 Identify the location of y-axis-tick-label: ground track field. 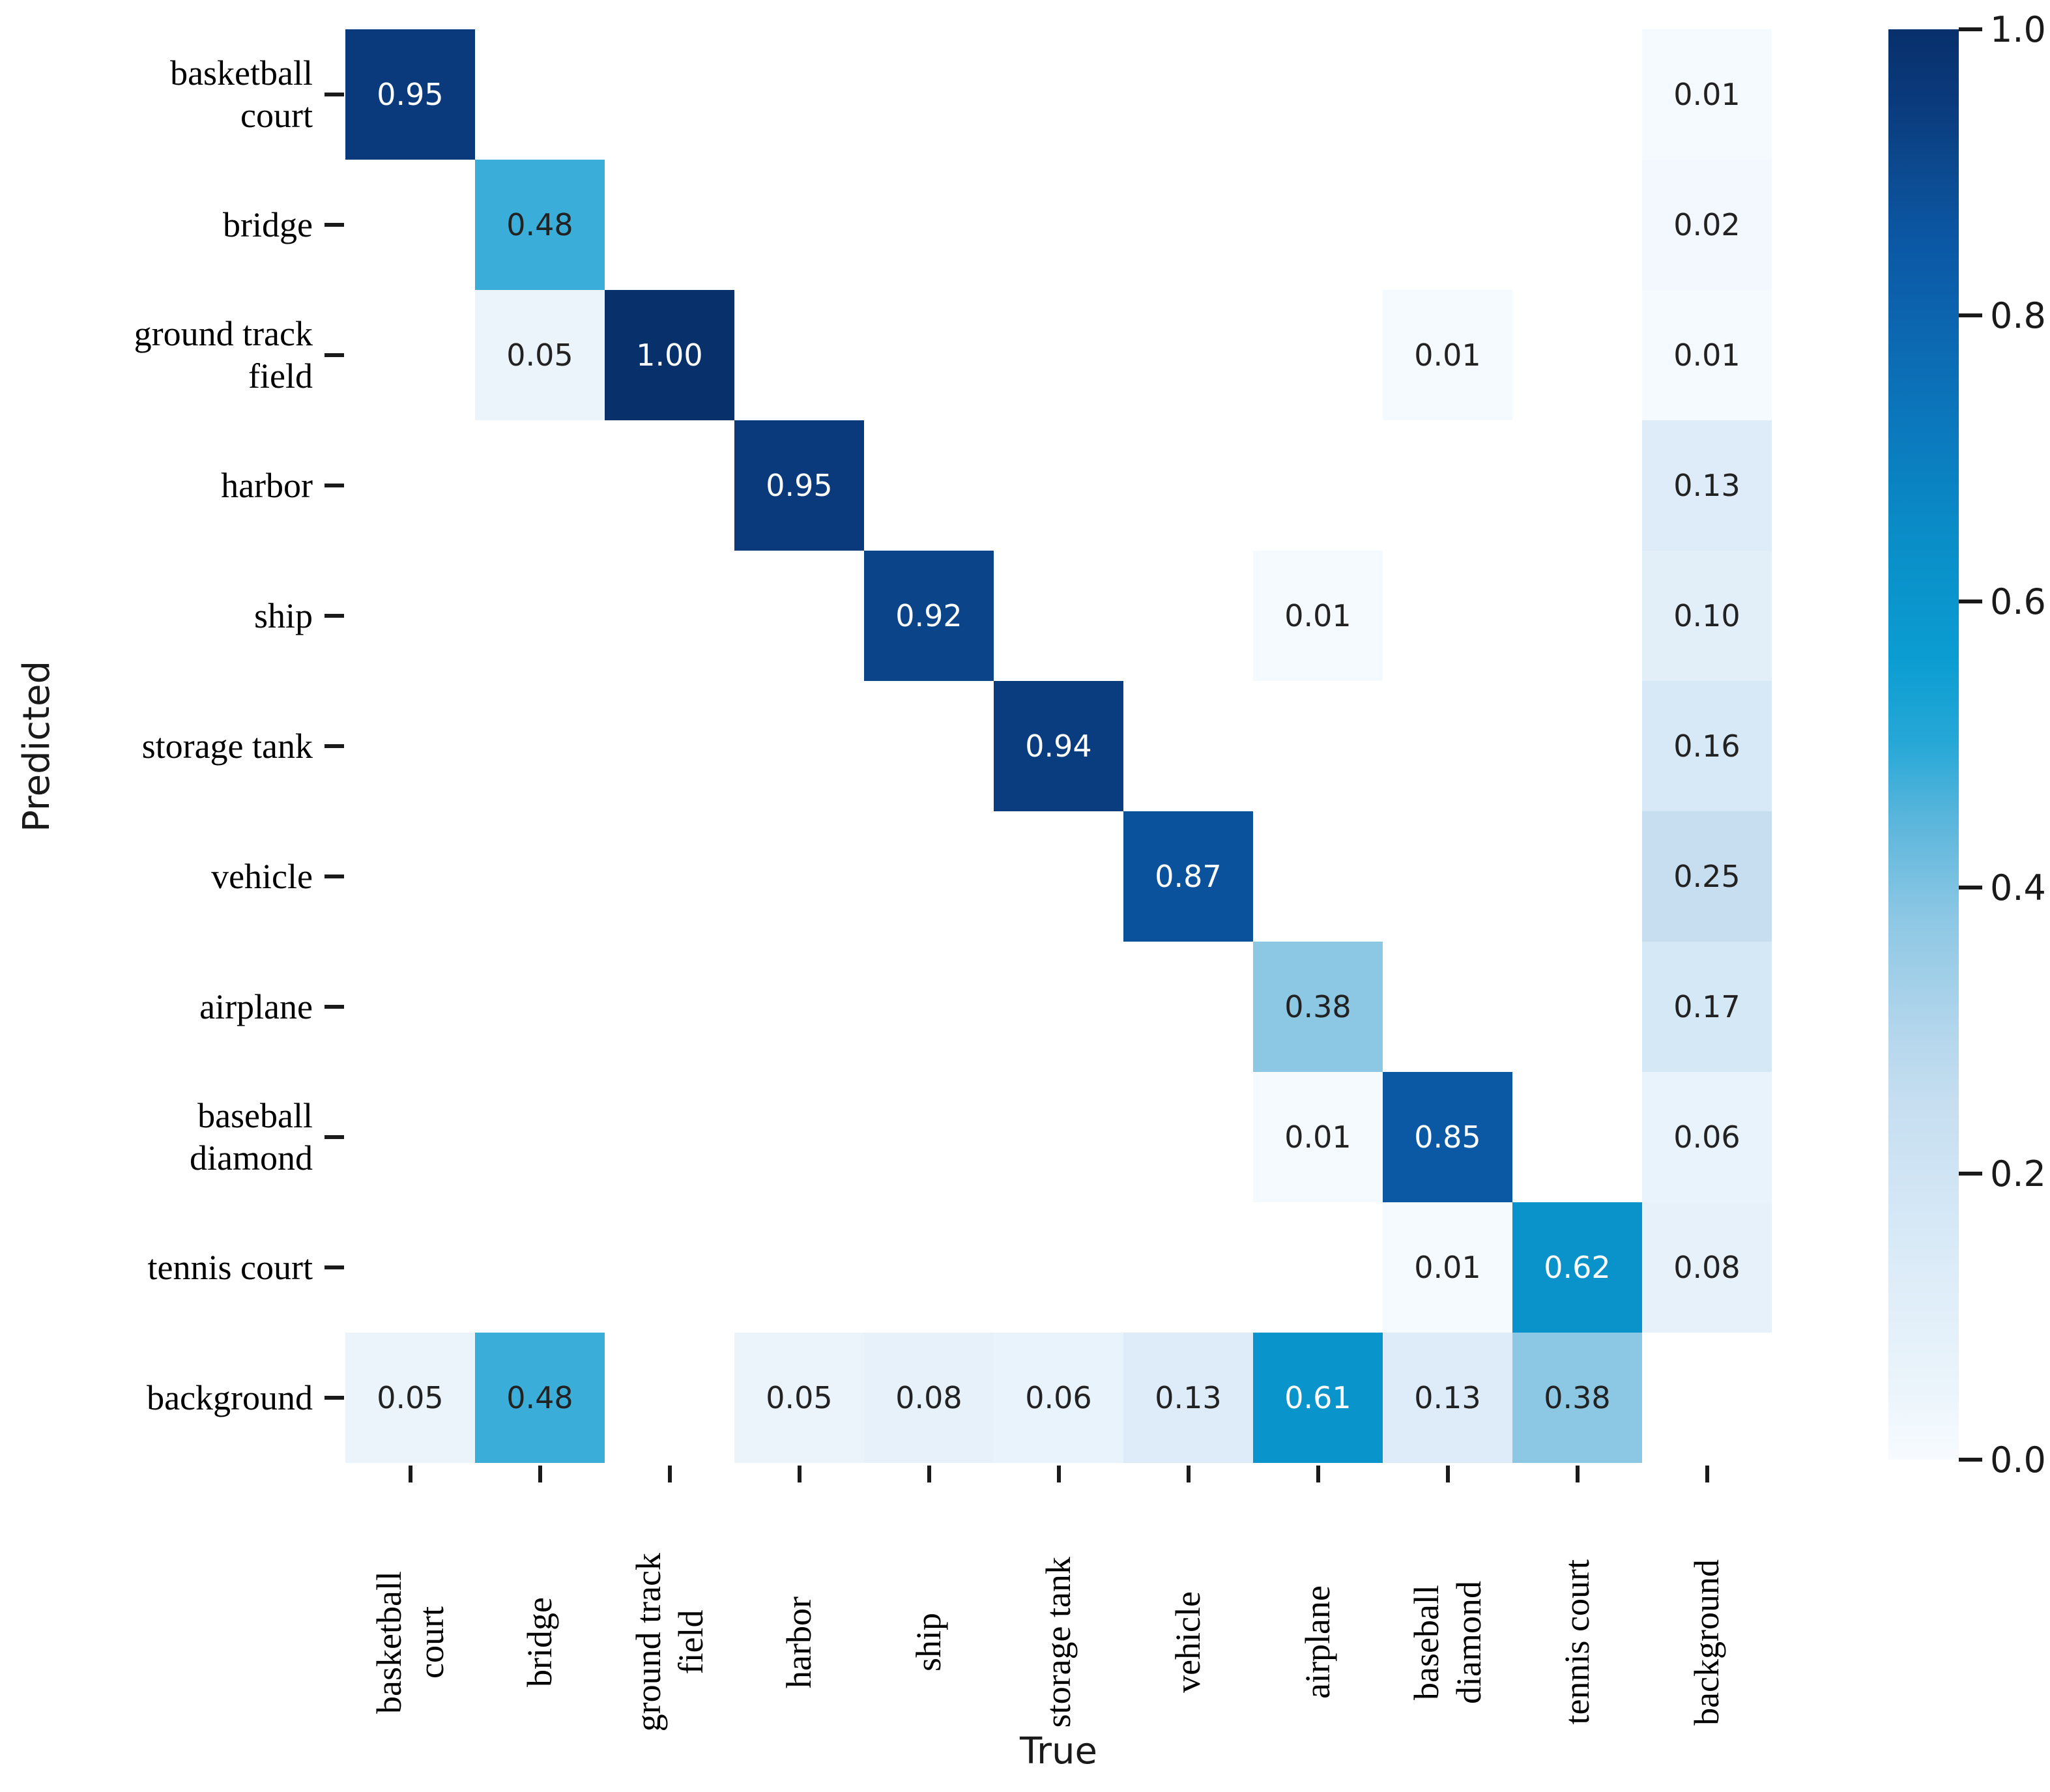
(223, 355).